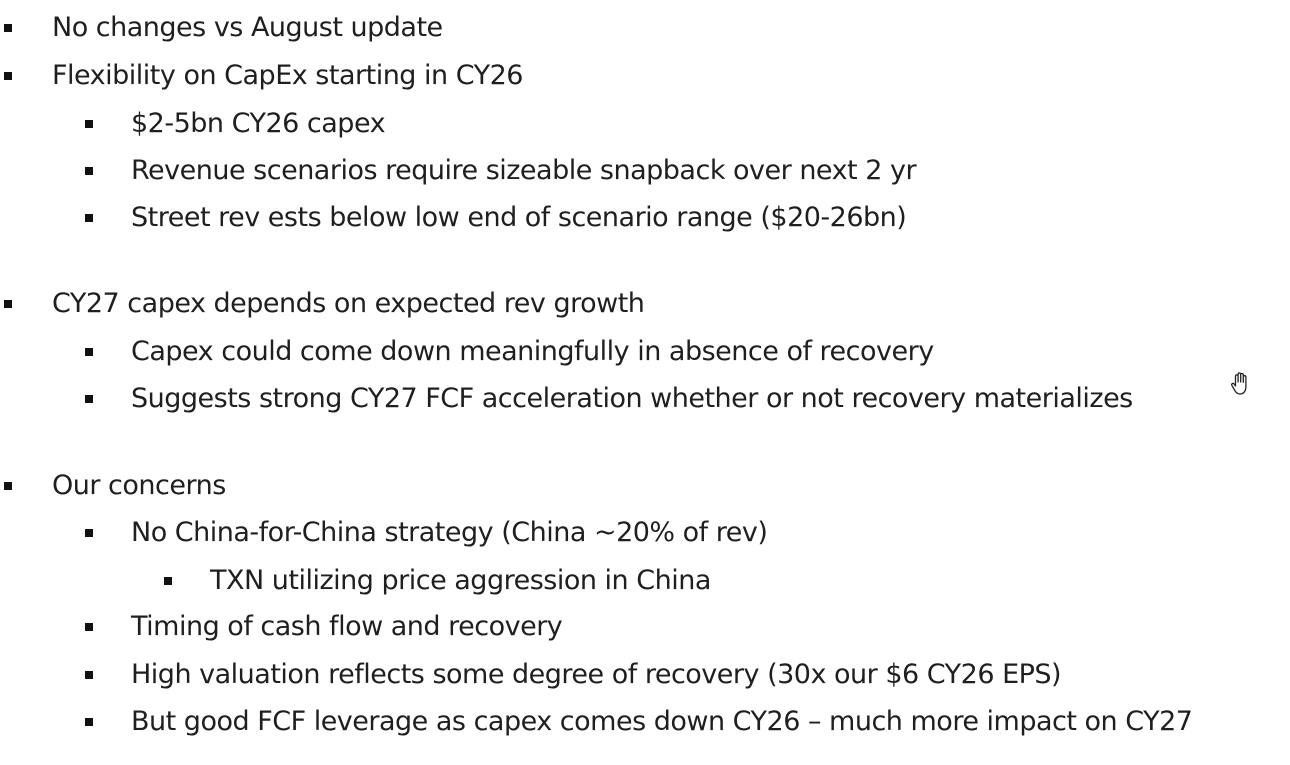 The width and height of the screenshot is (1290, 765). I want to click on hand-cursor-icon, so click(1241, 384).